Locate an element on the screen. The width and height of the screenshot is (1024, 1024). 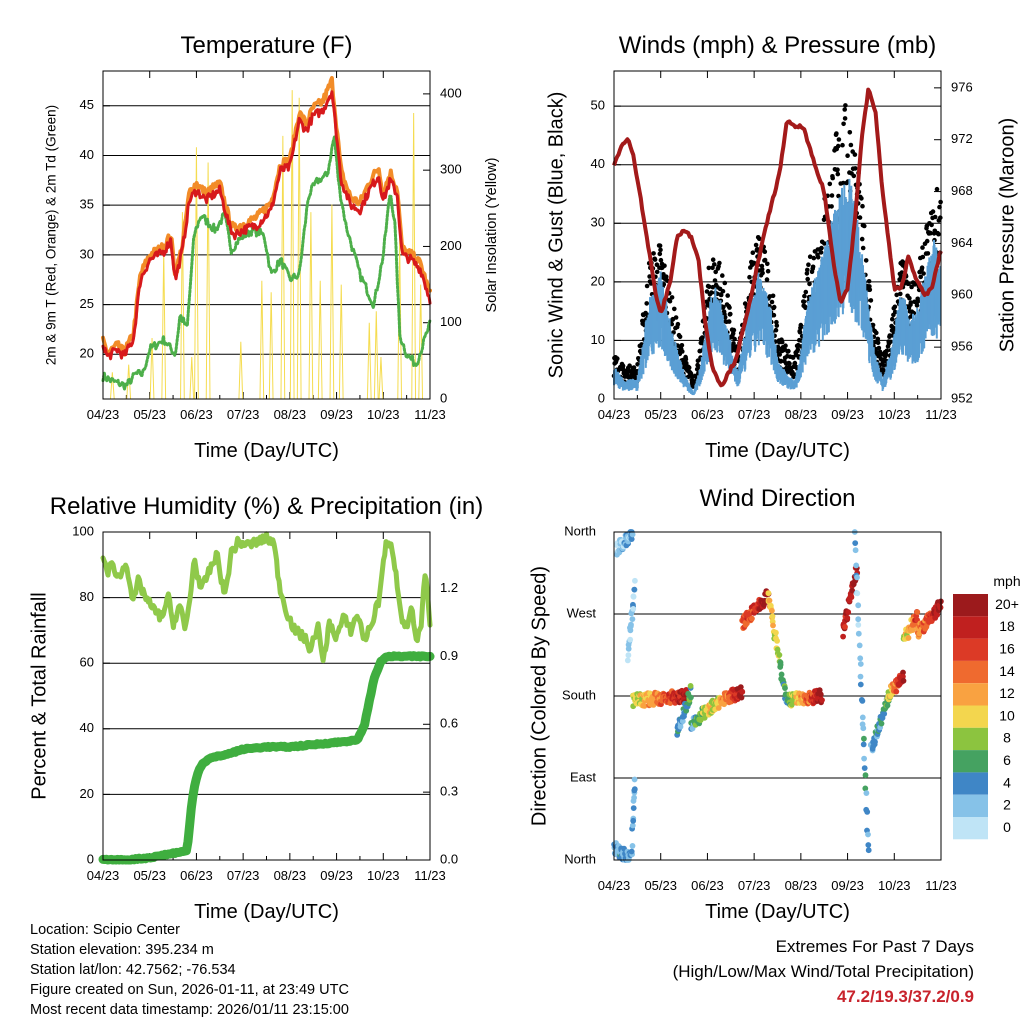
rh-xtick-label: 04/23 is located at coordinates (103, 875).